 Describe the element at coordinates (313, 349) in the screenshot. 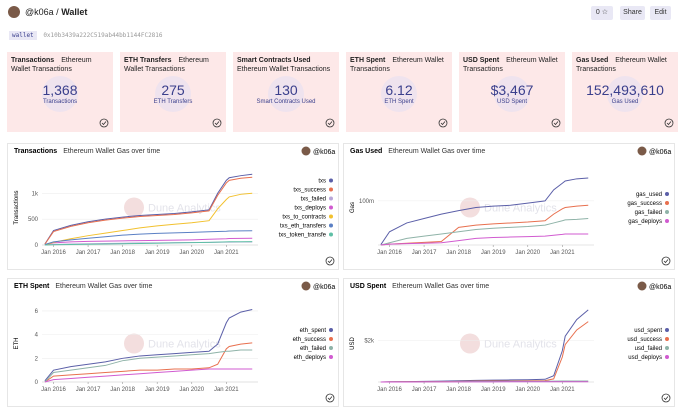

I see `legend-label: eth_failed` at that location.